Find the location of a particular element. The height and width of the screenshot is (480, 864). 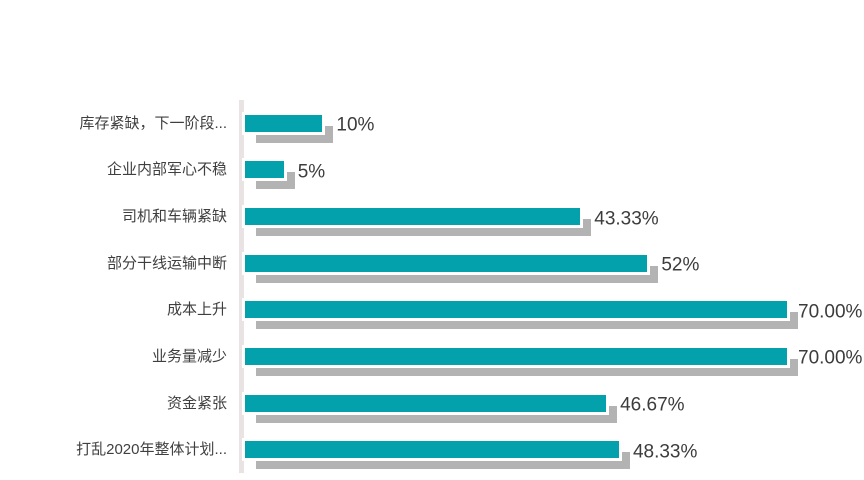

category-label: 司机和车辆紧缺 is located at coordinates (174, 217).